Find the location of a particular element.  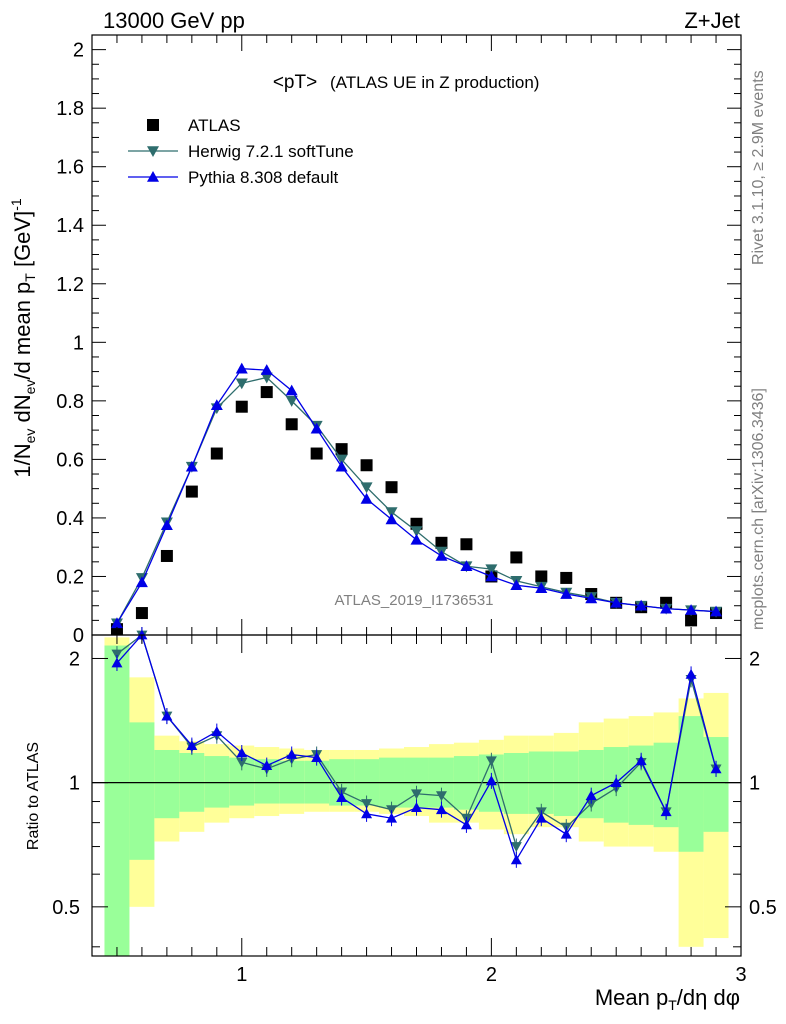

header-left-label: 13000 GeV pp is located at coordinates (174, 20).